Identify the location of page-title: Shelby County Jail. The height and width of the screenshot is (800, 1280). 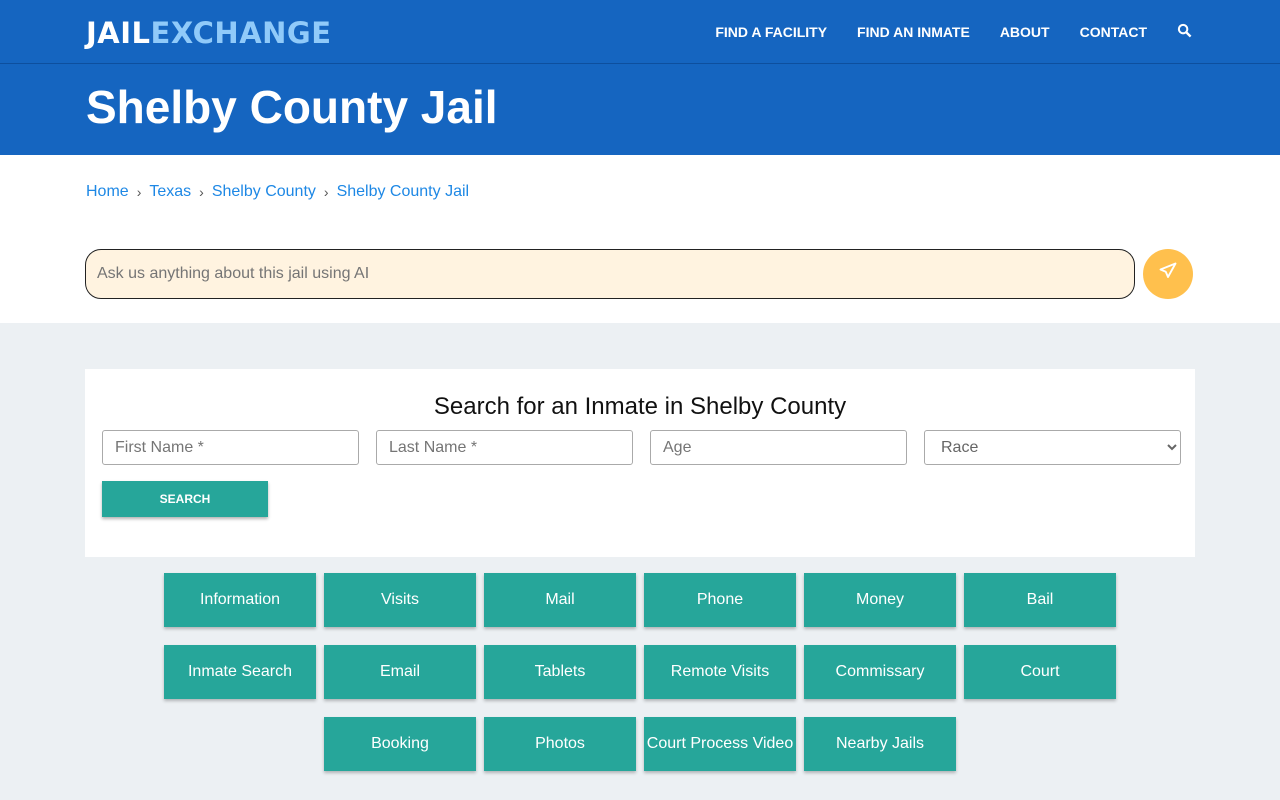
(292, 107).